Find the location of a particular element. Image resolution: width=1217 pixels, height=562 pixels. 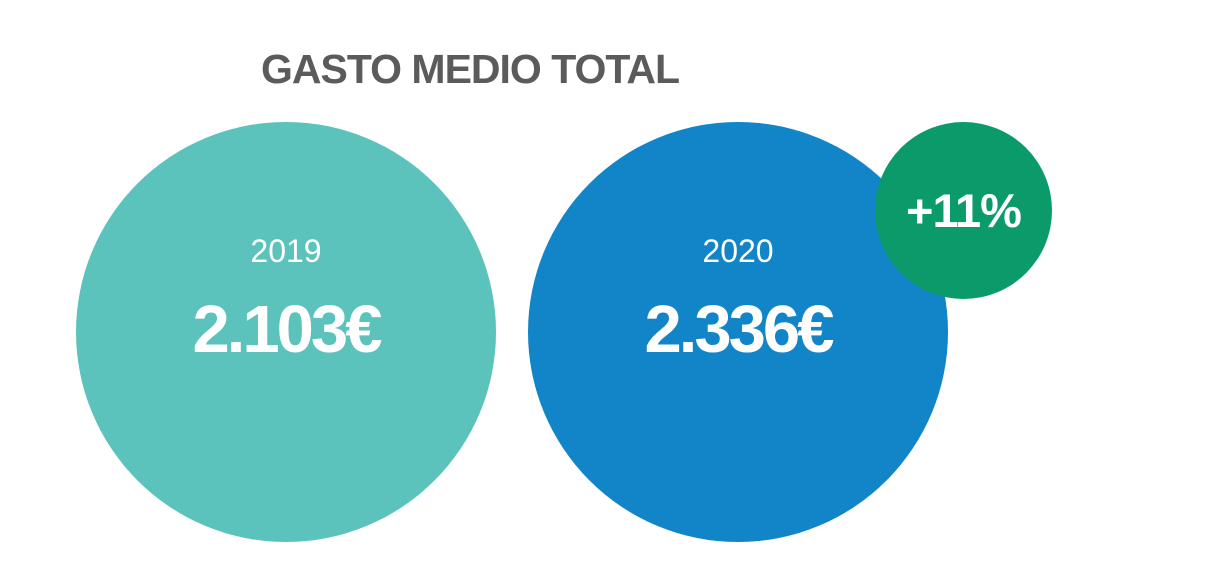

value-label-2019: 2.103€ is located at coordinates (287, 329).